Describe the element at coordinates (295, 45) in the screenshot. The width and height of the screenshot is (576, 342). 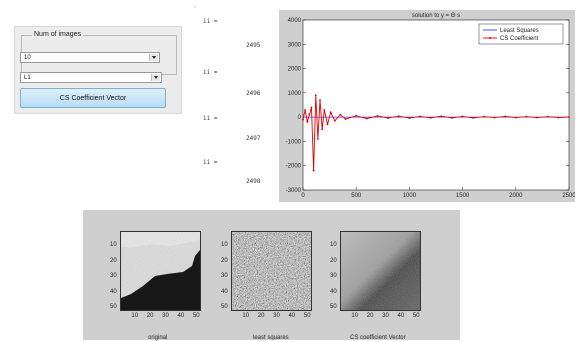
I see `y-tick-label: 3000` at that location.